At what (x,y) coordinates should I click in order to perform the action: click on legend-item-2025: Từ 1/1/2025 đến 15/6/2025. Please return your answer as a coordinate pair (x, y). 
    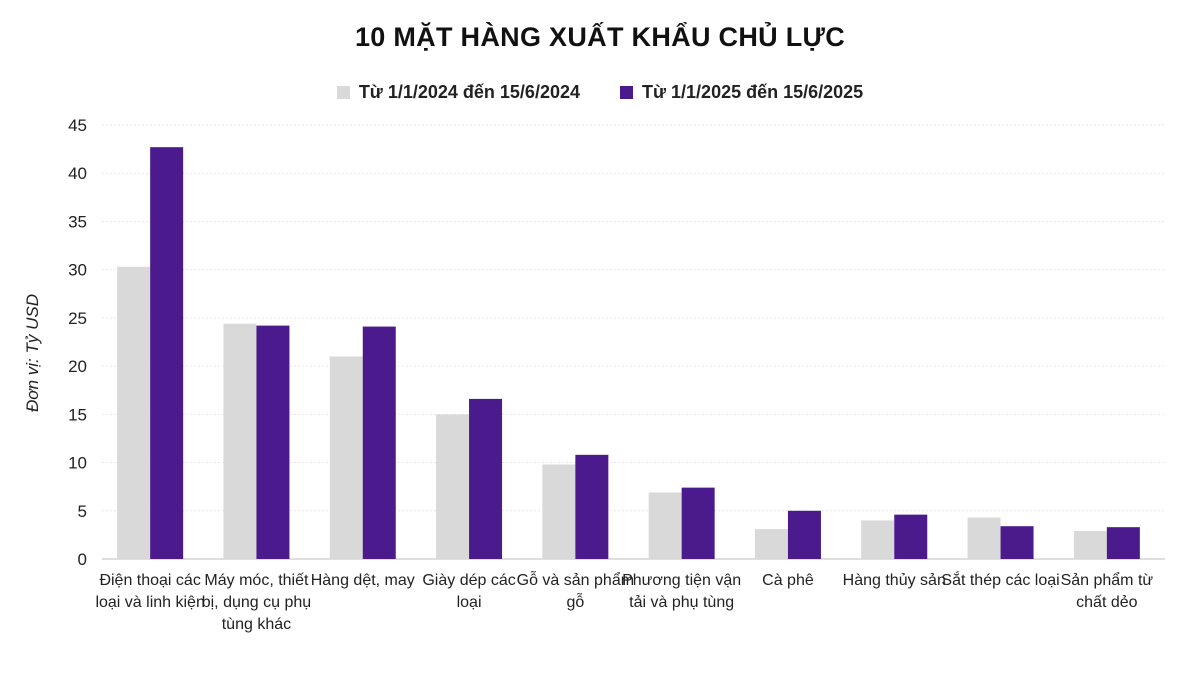
    Looking at the image, I should click on (741, 92).